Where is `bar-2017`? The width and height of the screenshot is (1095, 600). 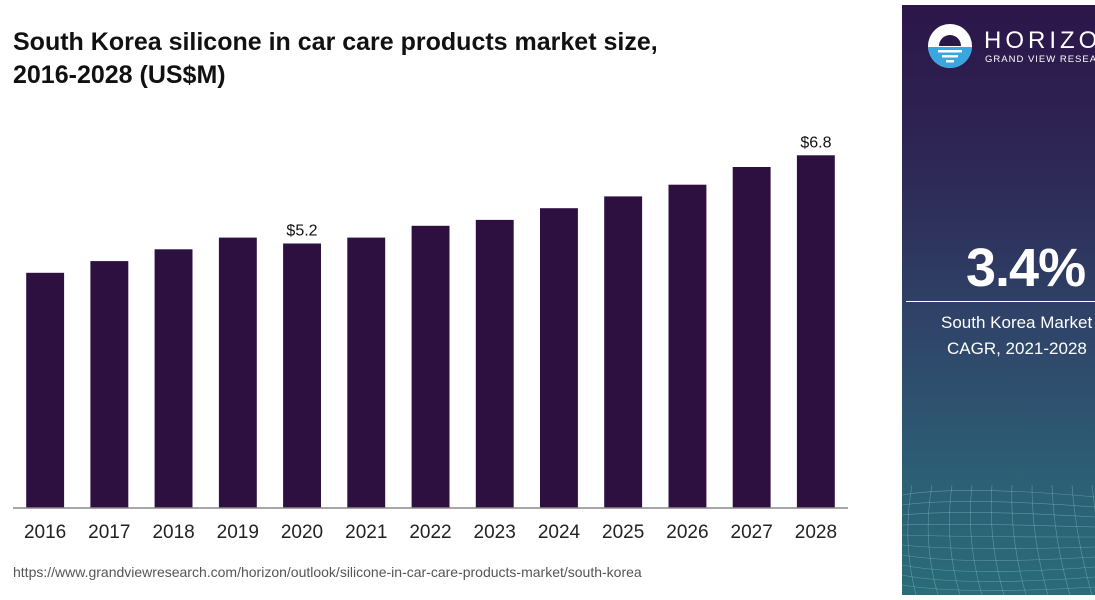
bar-2017 is located at coordinates (109, 384).